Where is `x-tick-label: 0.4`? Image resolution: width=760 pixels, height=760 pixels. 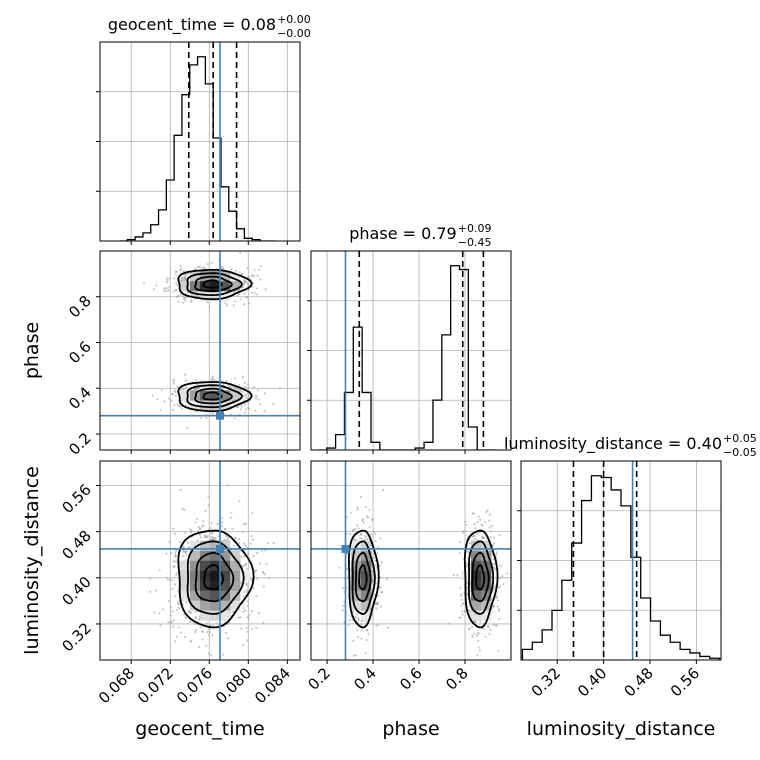 x-tick-label: 0.4 is located at coordinates (365, 679).